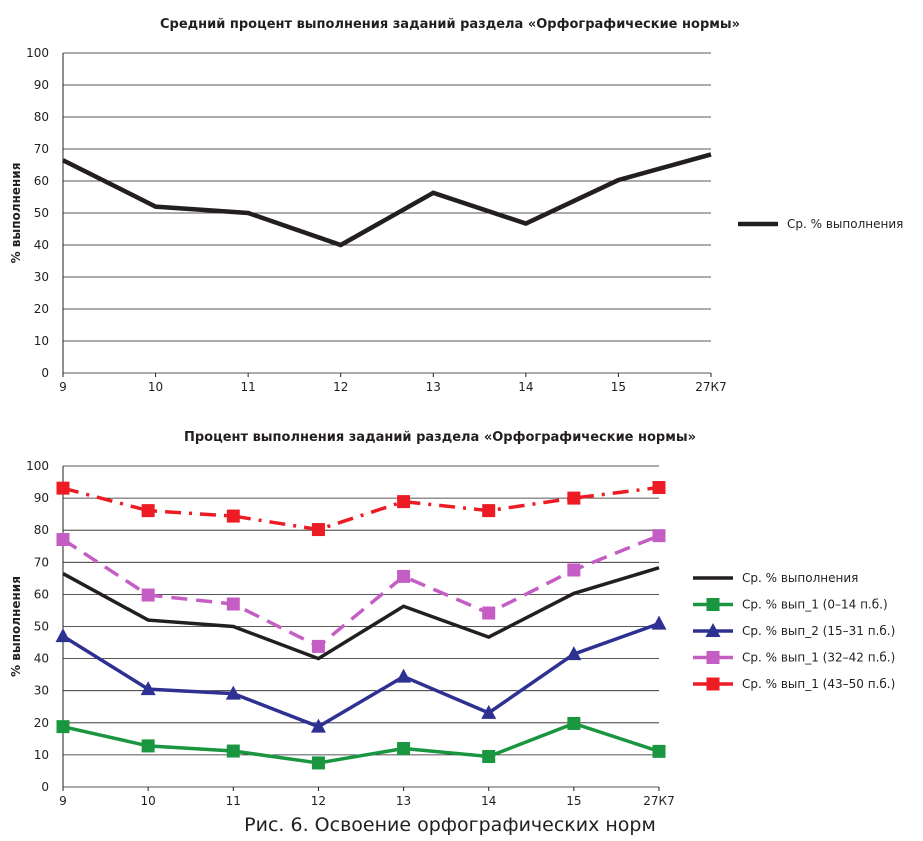 The height and width of the screenshot is (841, 923). Describe the element at coordinates (818, 631) in the screenshot. I see `legend-label: Ср. % вып_2 (15–31 п.б.)` at that location.